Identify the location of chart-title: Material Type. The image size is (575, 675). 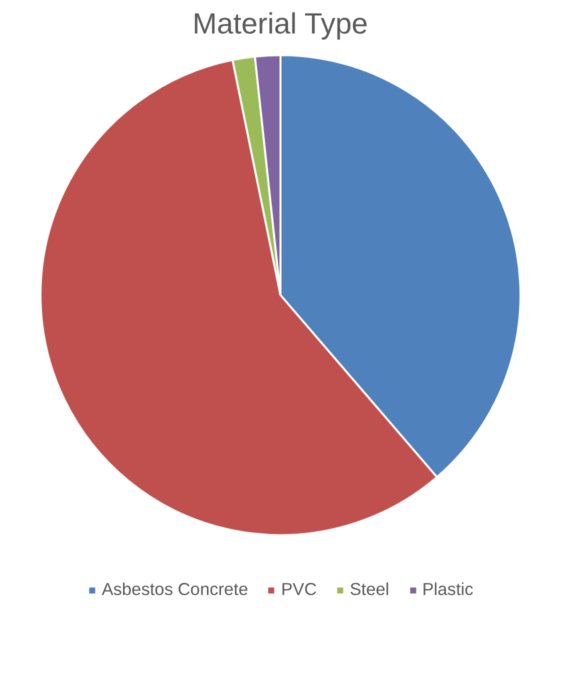
(280, 24).